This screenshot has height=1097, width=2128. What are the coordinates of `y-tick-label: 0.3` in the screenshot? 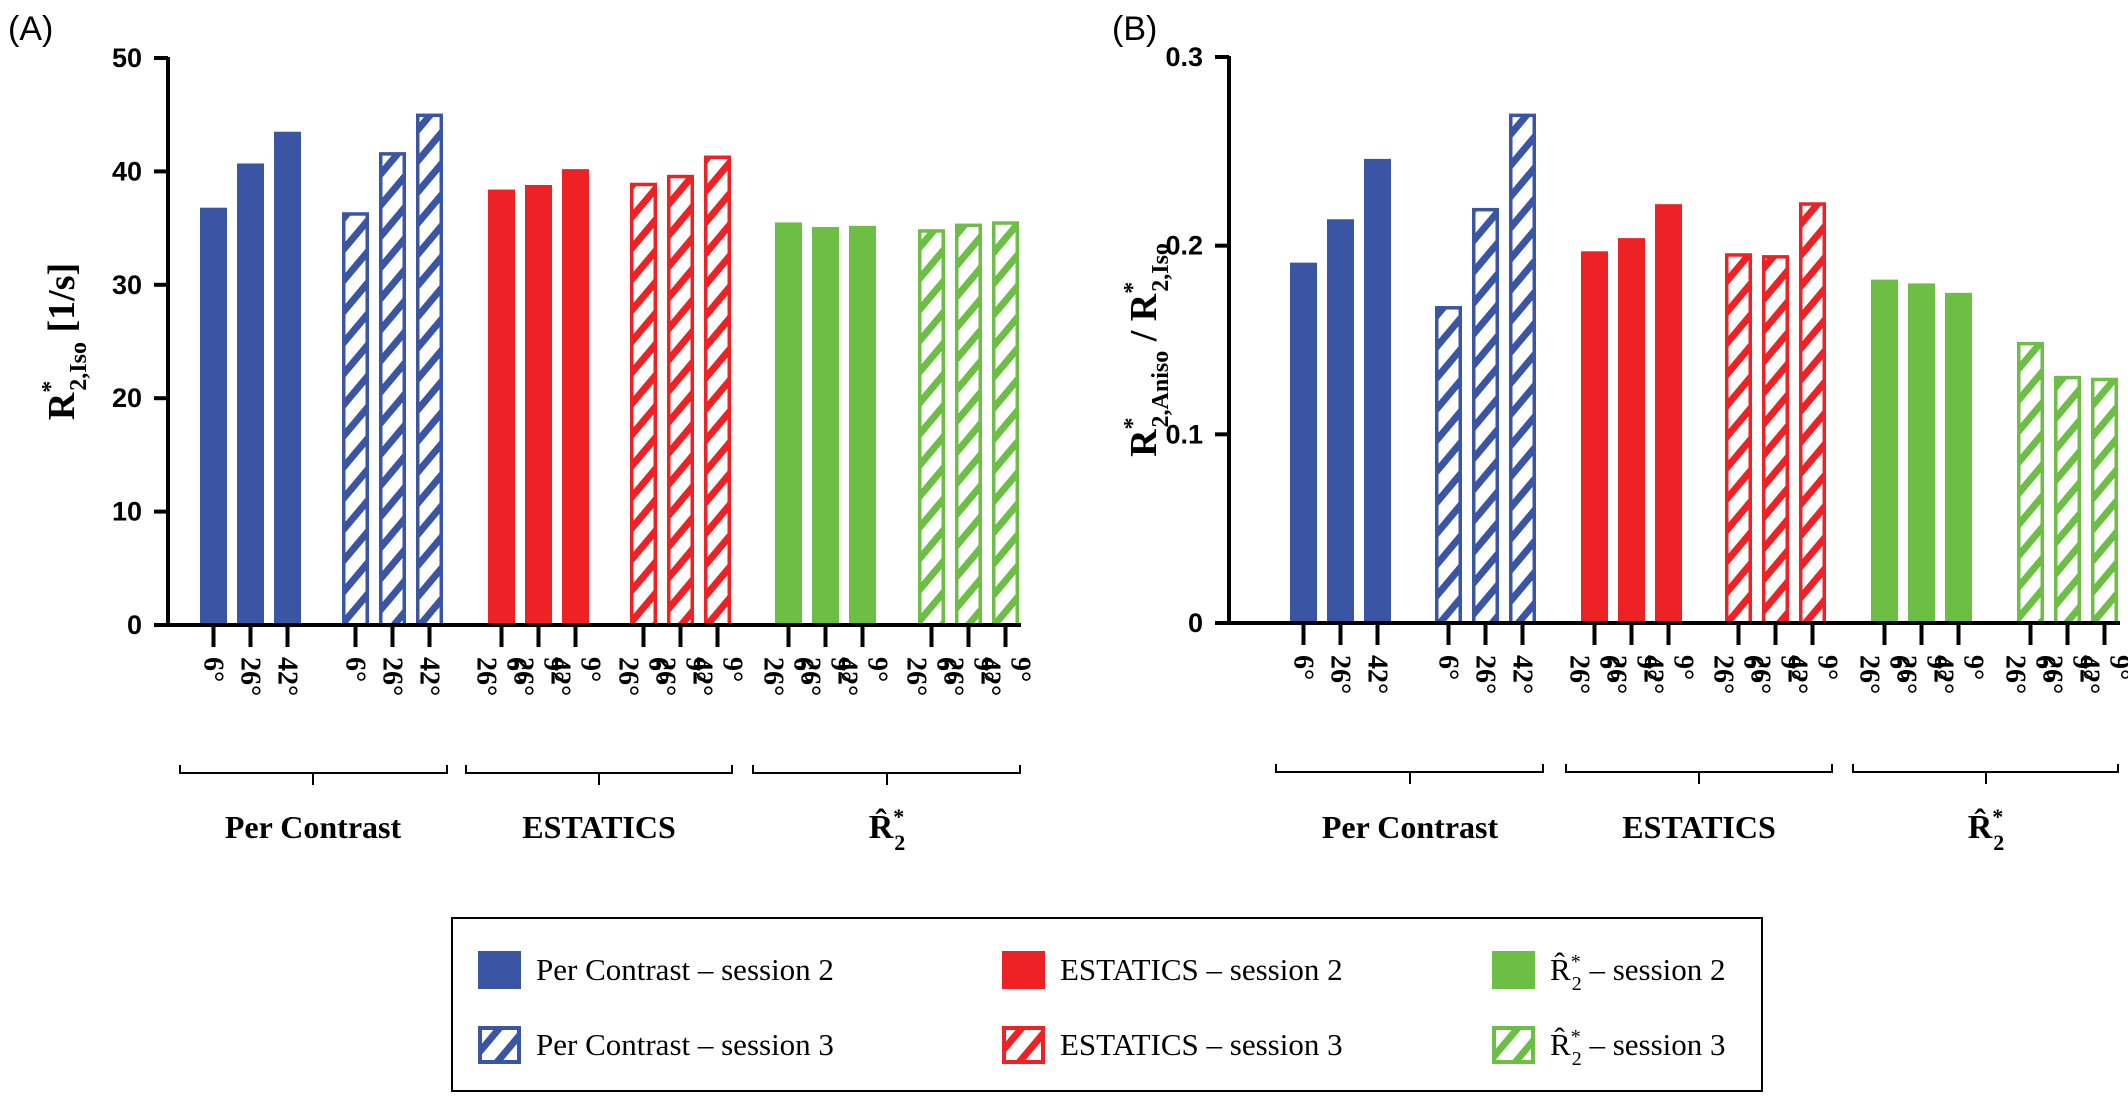 It's located at (1184, 57).